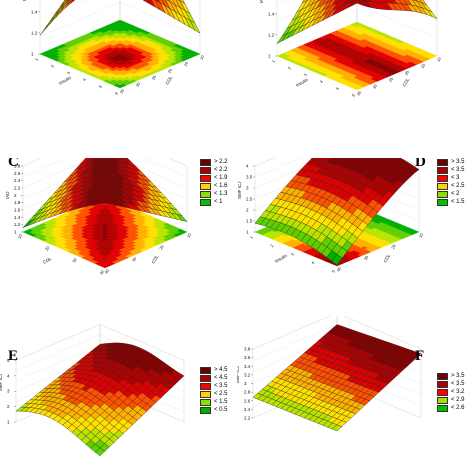 The height and width of the screenshot is (474, 474). Describe the element at coordinates (249, 177) in the screenshot. I see `z-tick-label: 3.5` at that location.